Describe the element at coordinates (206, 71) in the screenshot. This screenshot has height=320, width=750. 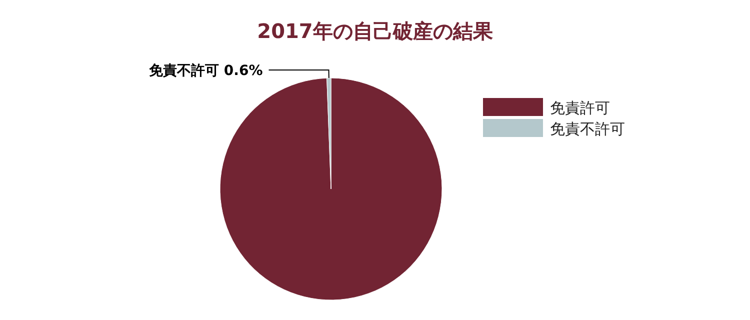
I see `category-label: 免責不許可 0.6%` at that location.